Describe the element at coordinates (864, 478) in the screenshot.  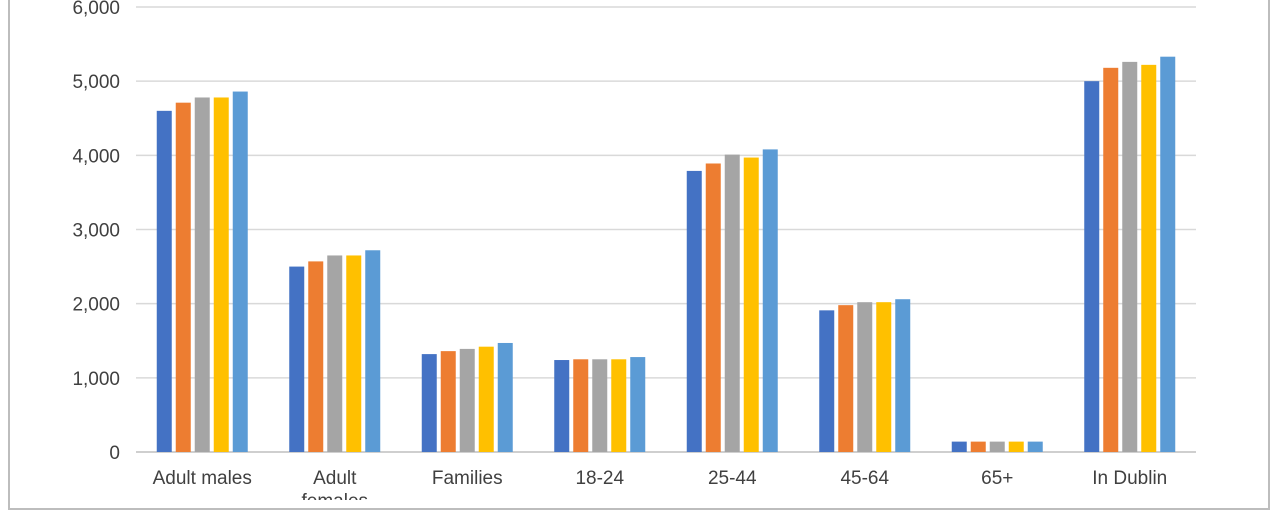
I see `x-tick-label: 45-64` at that location.